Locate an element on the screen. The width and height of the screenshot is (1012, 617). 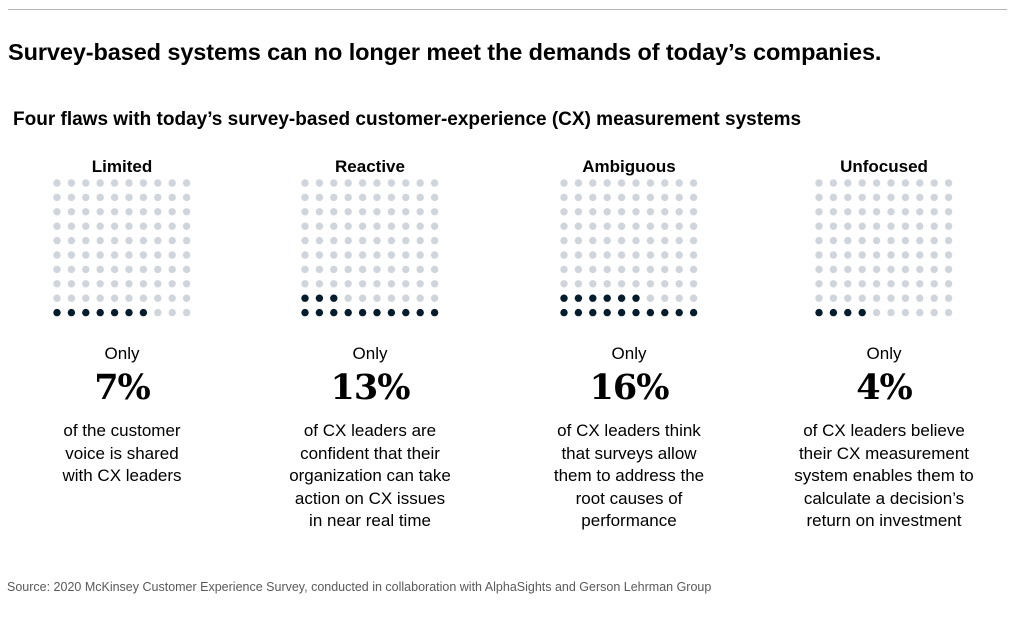
description-line: that surveys allow is located at coordinates (629, 453).